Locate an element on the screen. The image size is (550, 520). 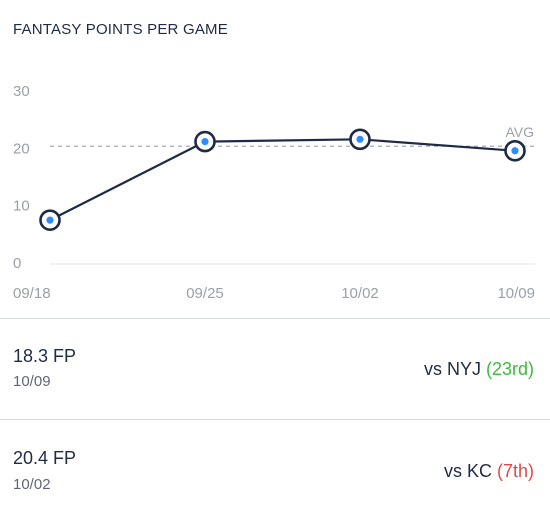
opponent-rank: (7th) is located at coordinates (515, 471).